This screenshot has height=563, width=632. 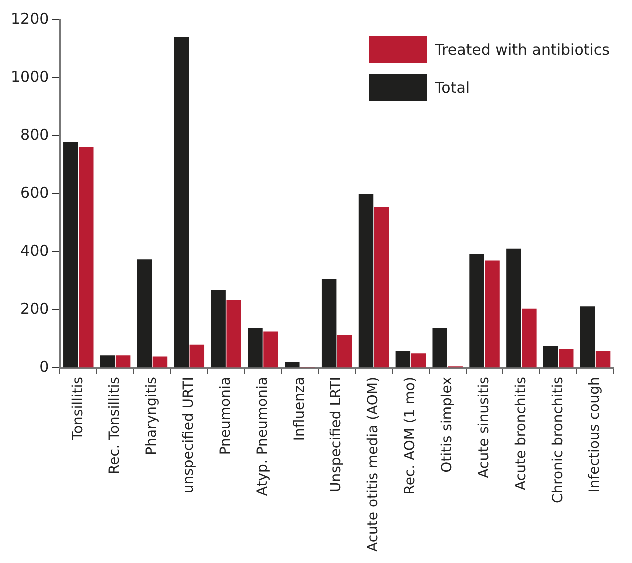 What do you see at coordinates (226, 416) in the screenshot?
I see `x-tick-label: Pneumonia` at bounding box center [226, 416].